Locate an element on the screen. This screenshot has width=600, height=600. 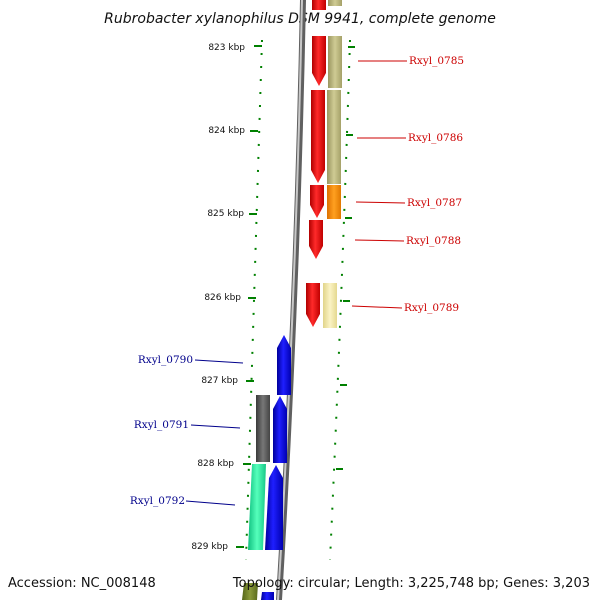
reverse-label-lines is located at coordinates (214, 432).